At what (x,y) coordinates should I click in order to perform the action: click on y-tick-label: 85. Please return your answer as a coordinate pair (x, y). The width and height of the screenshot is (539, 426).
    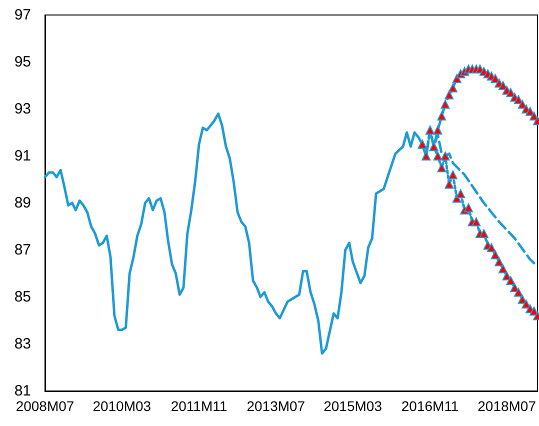
    Looking at the image, I should click on (22, 297).